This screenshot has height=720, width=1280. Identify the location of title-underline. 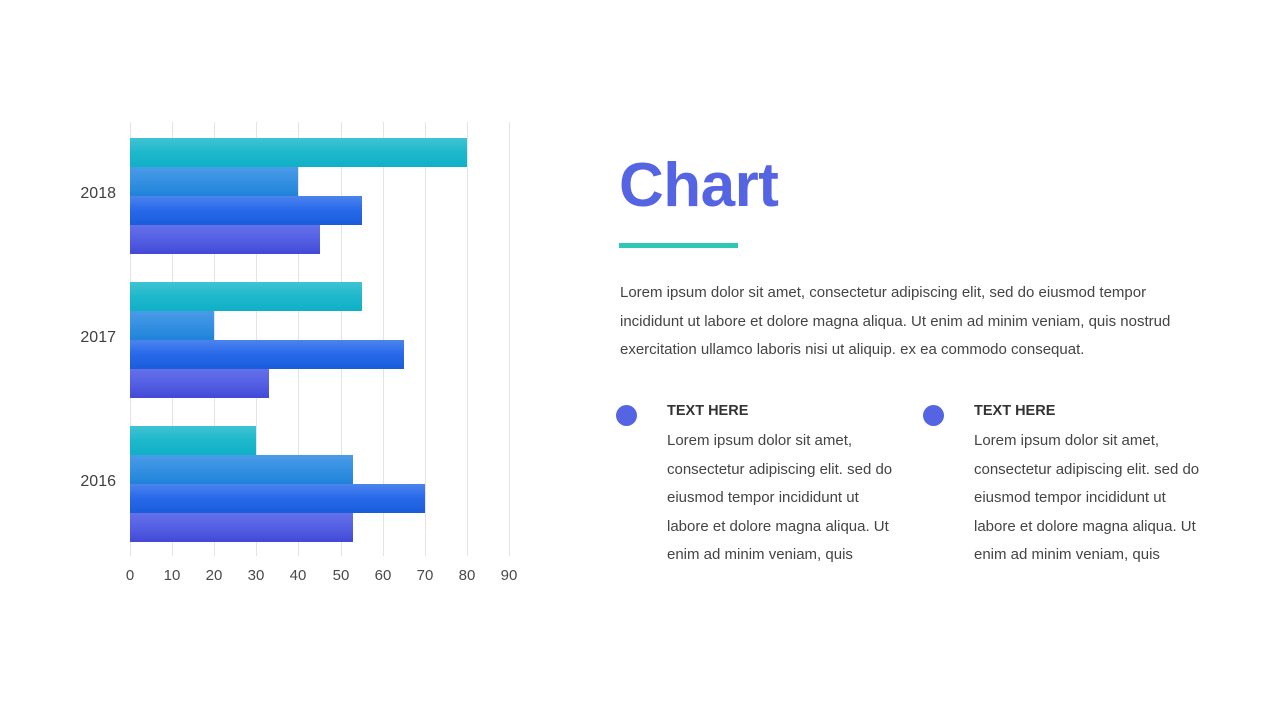
(678, 245).